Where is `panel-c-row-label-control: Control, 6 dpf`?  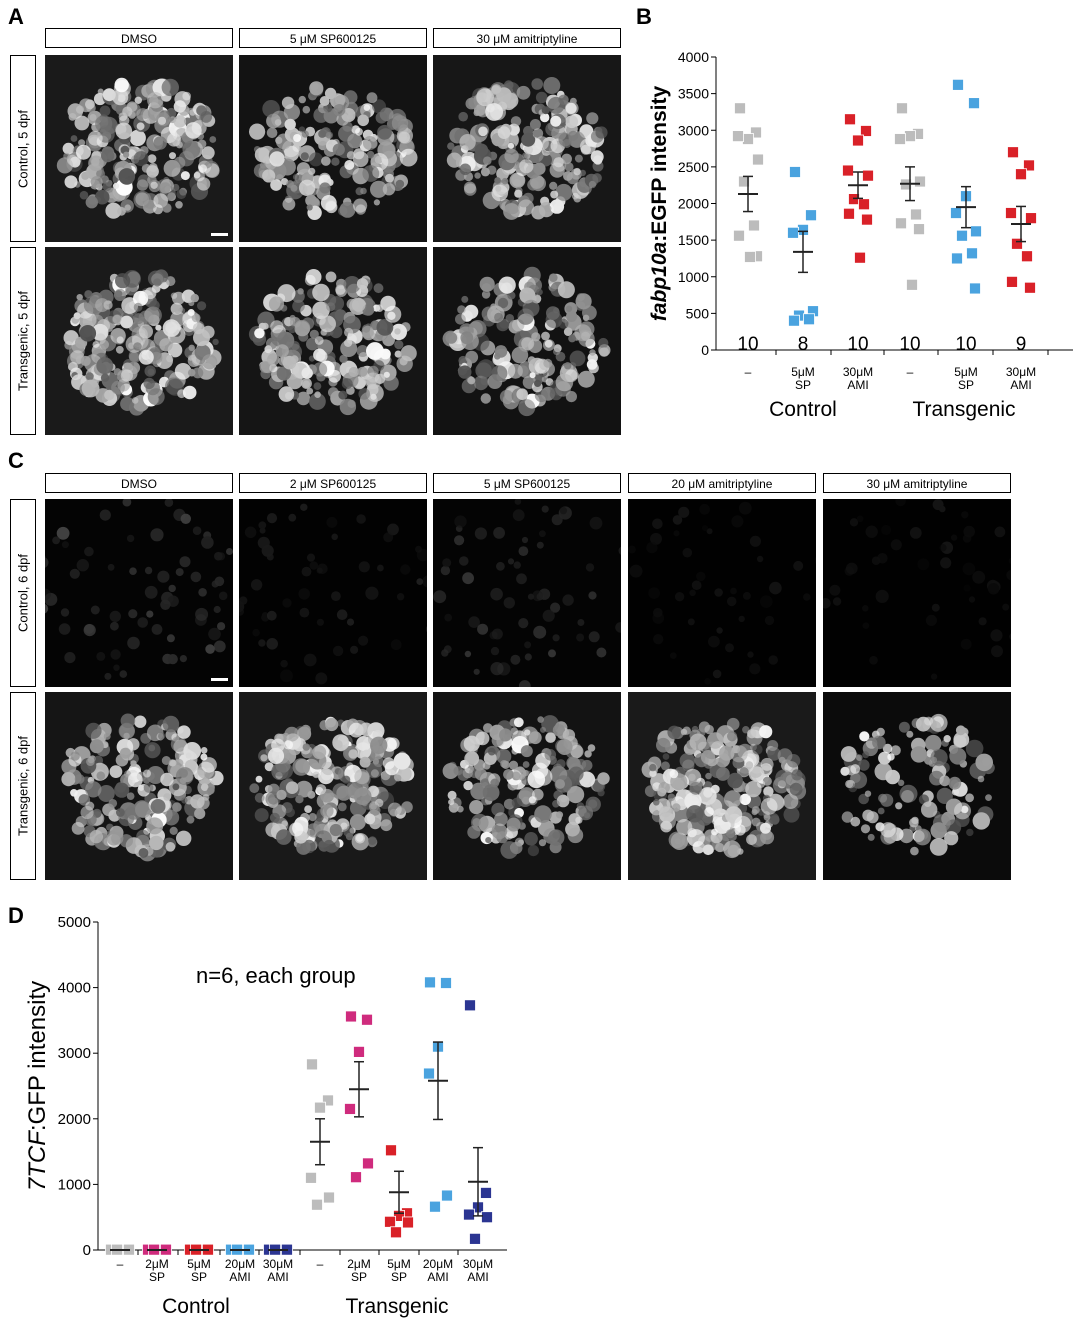 panel-c-row-label-control: Control, 6 dpf is located at coordinates (23, 593).